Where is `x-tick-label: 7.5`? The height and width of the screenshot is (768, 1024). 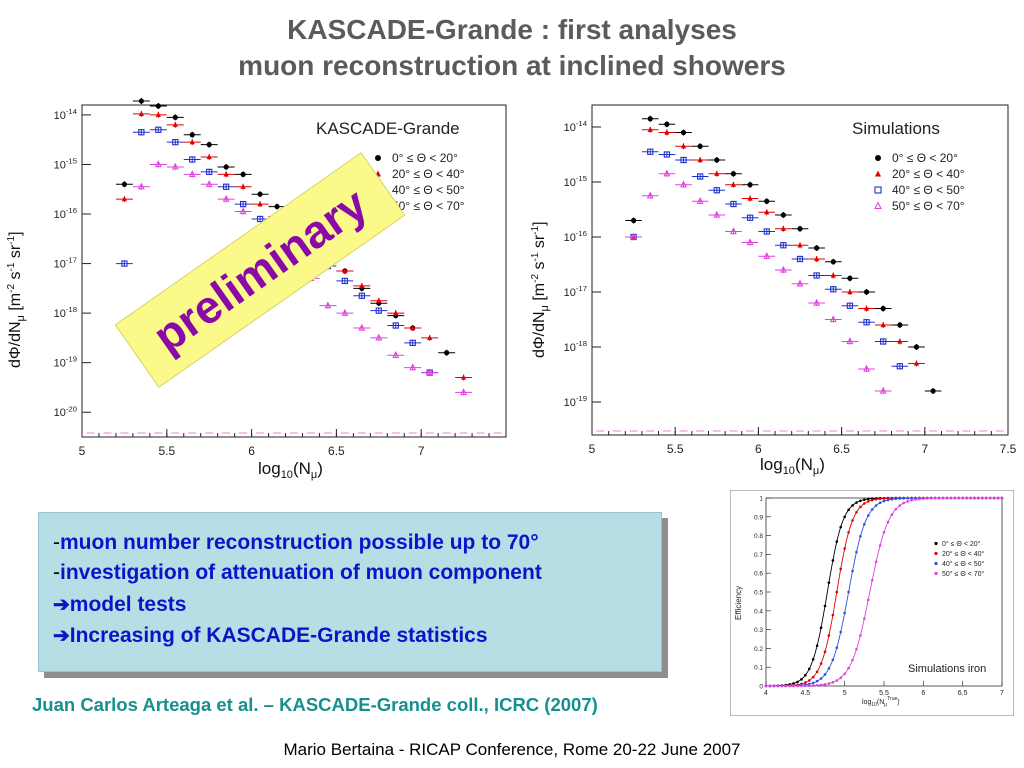
x-tick-label: 7.5 is located at coordinates (1008, 449).